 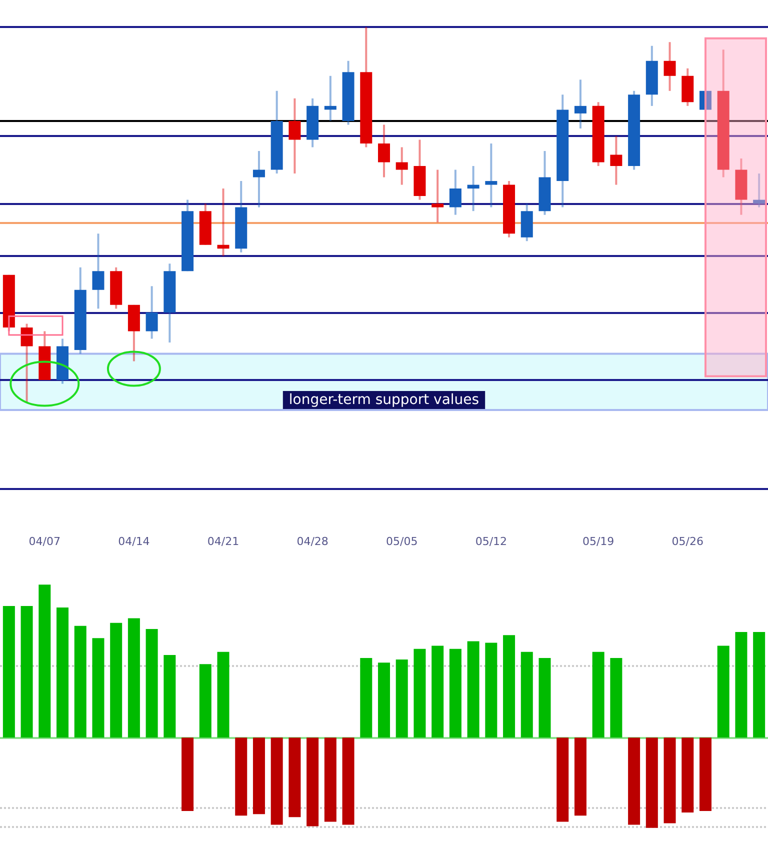 What do you see at coordinates (384, 400) in the screenshot?
I see `band-label: longer-term support values` at bounding box center [384, 400].